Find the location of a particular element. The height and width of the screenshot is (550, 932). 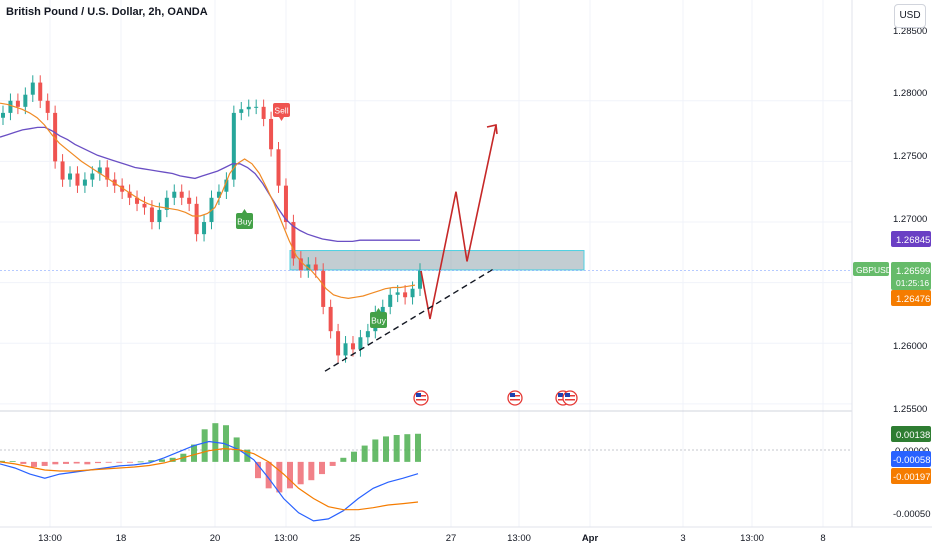

buy-label-2: Buy is located at coordinates (378, 321).